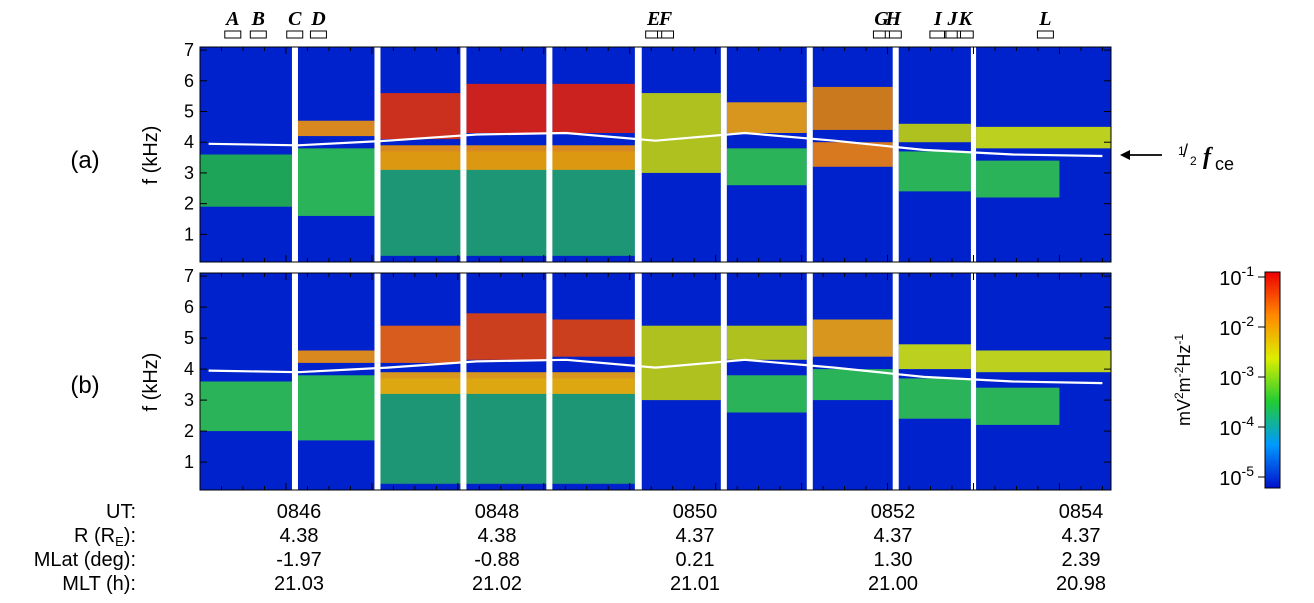 This screenshot has width=1314, height=603. I want to click on pb-ytick-label-5: 5, so click(189, 338).